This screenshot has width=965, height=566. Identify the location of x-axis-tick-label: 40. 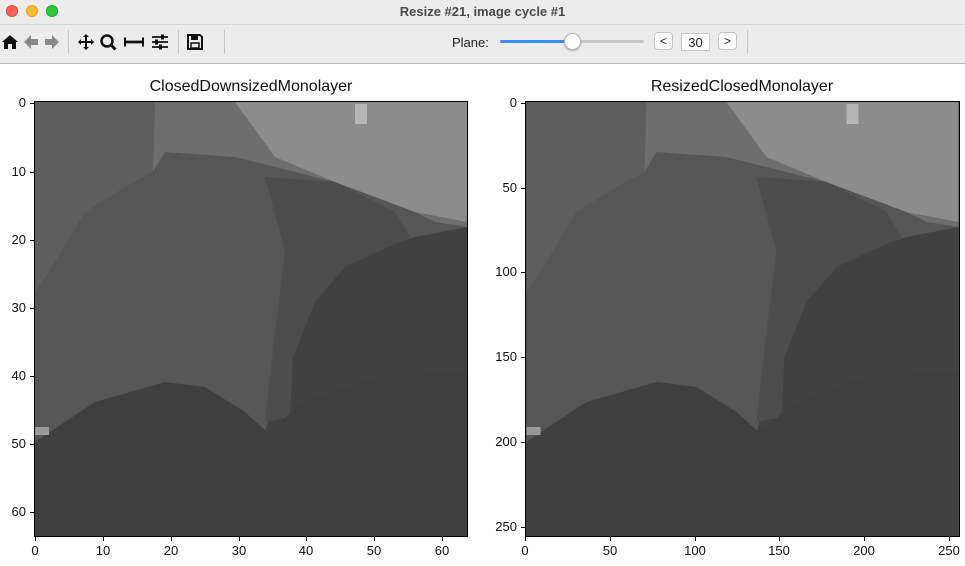
(306, 550).